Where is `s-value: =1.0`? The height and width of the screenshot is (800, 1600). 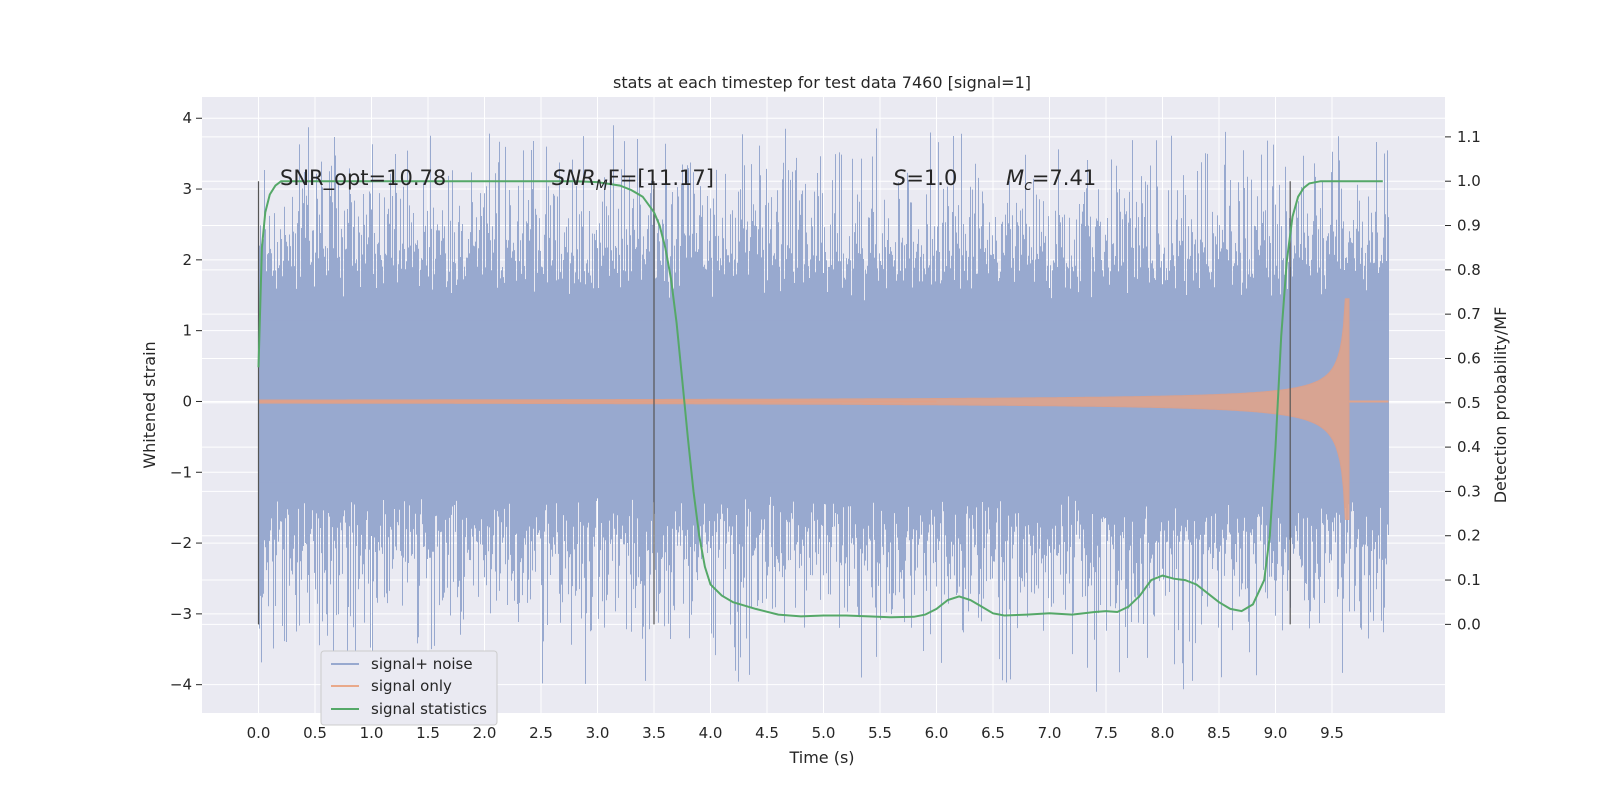
s-value: =1.0 is located at coordinates (931, 178).